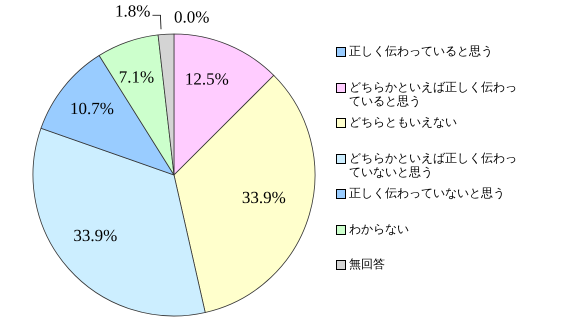 The height and width of the screenshot is (326, 567). What do you see at coordinates (132, 11) in the screenshot?
I see `data-label: 1.8%` at bounding box center [132, 11].